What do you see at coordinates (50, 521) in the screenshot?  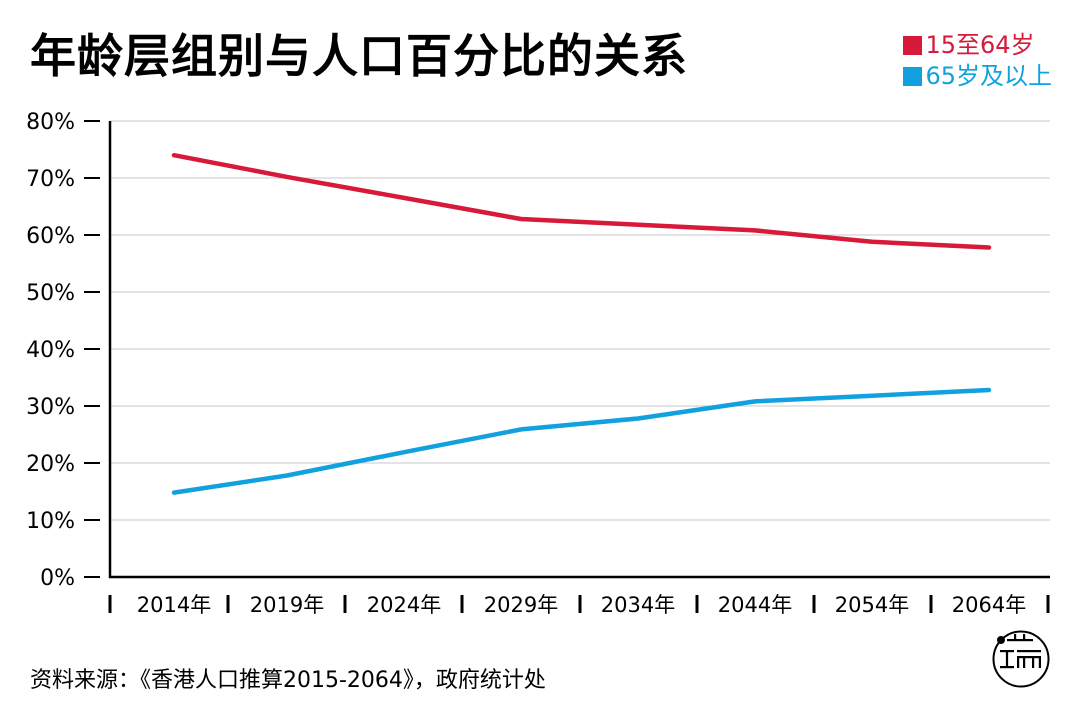 I see `y-tick-label: 10%` at bounding box center [50, 521].